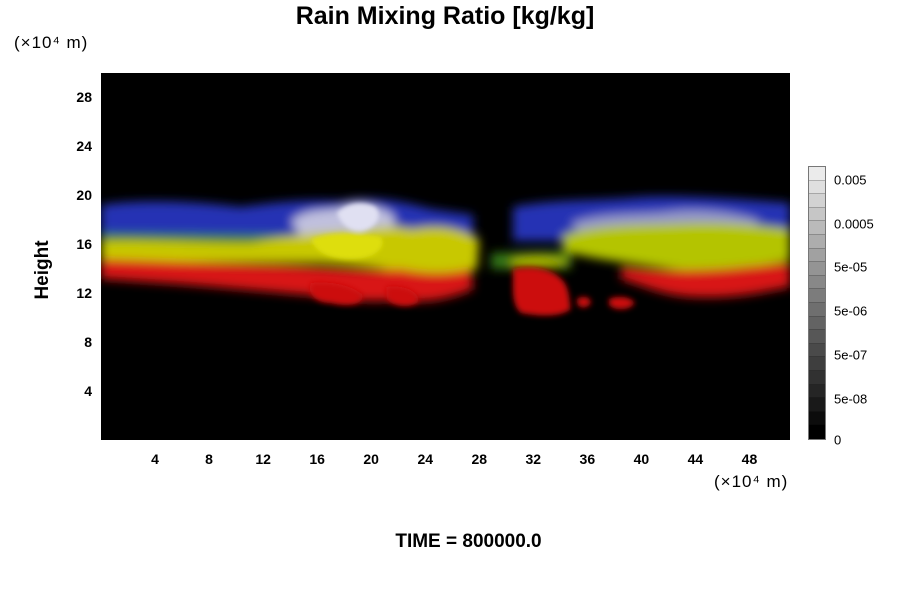 This screenshot has width=900, height=600. I want to click on colorbar, so click(817, 303).